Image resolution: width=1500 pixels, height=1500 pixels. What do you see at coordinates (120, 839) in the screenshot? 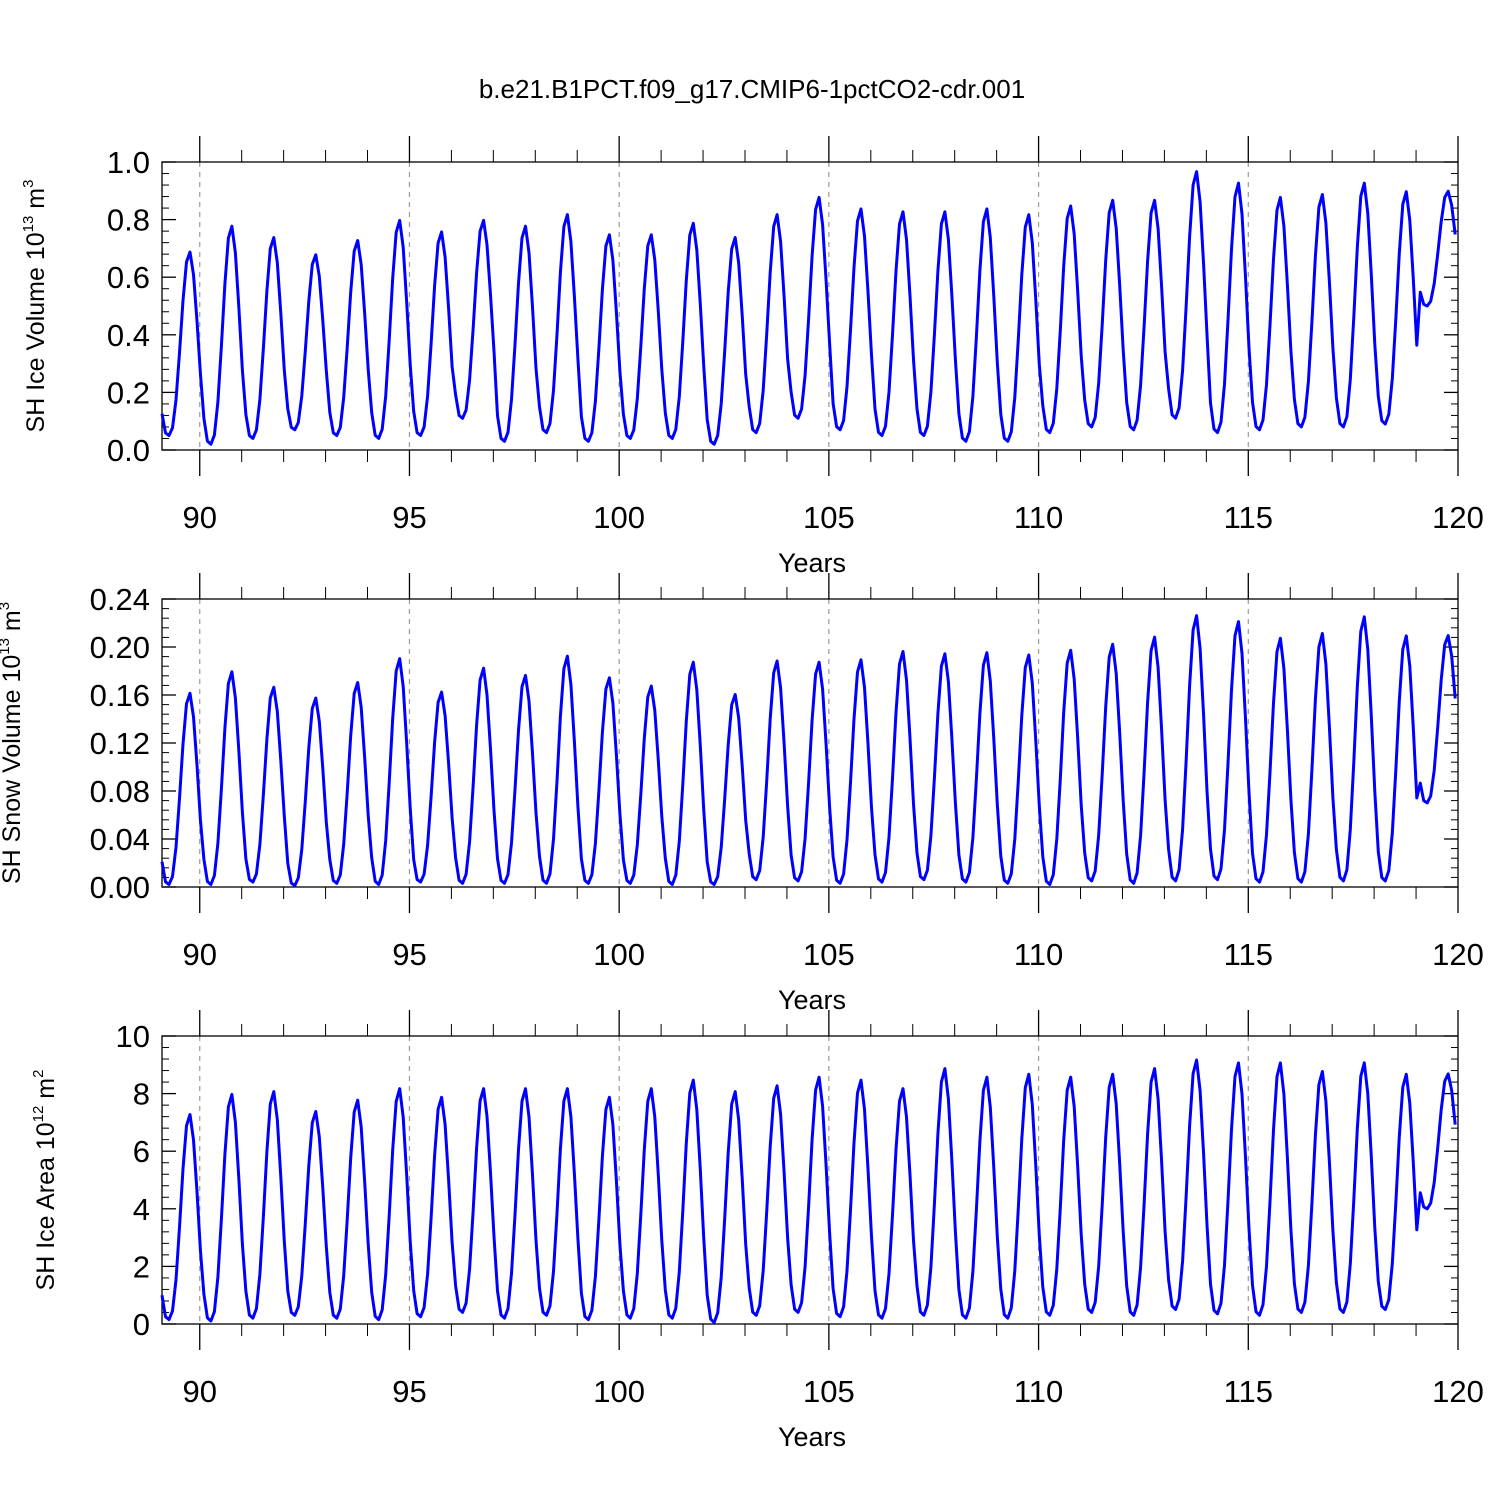
I see `y-tick-label: 0.04` at bounding box center [120, 839].